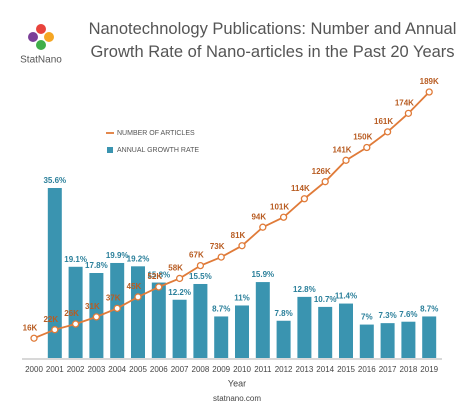 This screenshot has height=406, width=474. I want to click on bar-value-label: 15.9%, so click(262, 274).